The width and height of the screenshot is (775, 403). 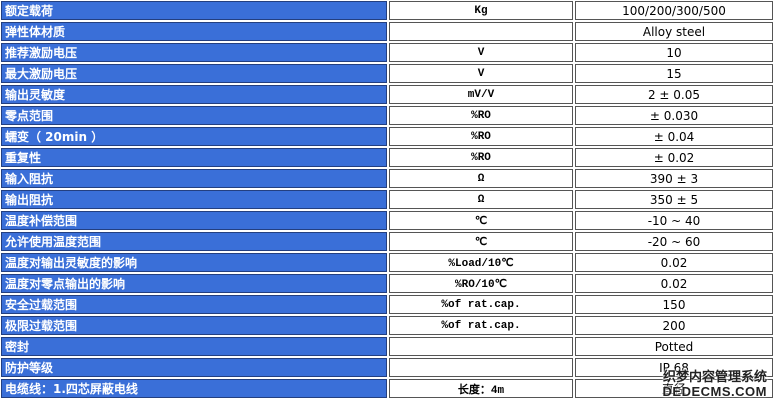 What do you see at coordinates (194, 178) in the screenshot?
I see `parameter-name: 输入阻抗` at bounding box center [194, 178].